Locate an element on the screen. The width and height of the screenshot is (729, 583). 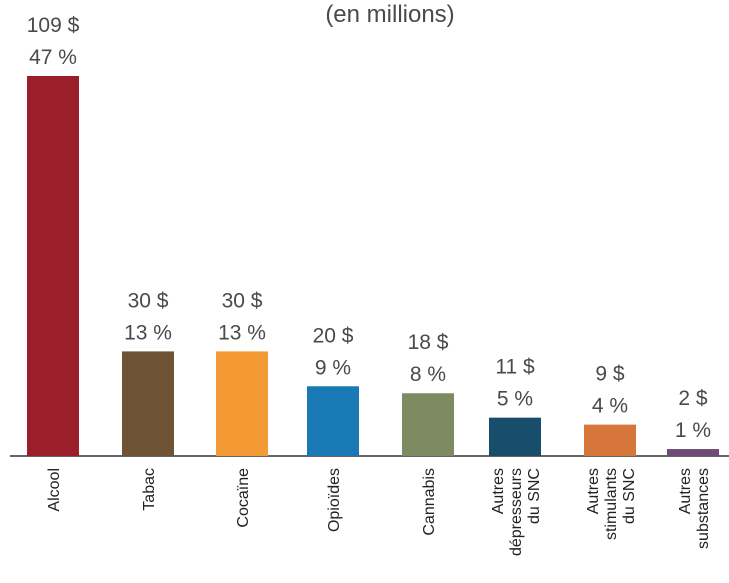
category-label: Tabac is located at coordinates (149, 489).